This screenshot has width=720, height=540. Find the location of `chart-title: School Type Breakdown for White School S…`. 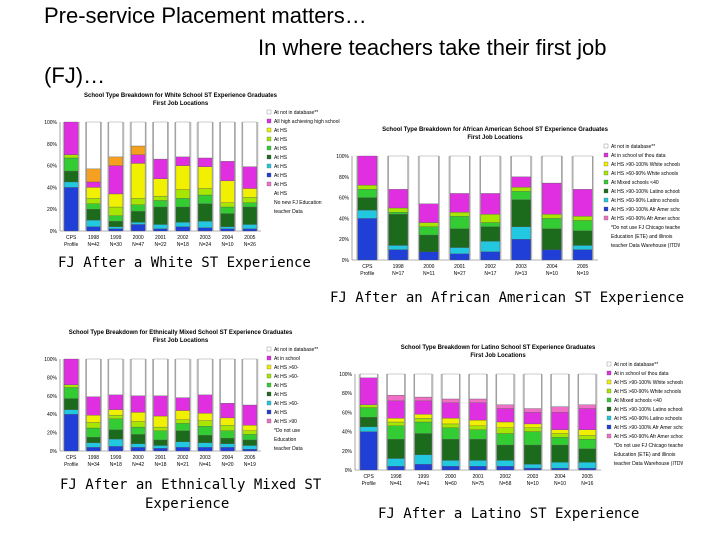

chart-title: School Type Breakdown for White School S… is located at coordinates (181, 96).